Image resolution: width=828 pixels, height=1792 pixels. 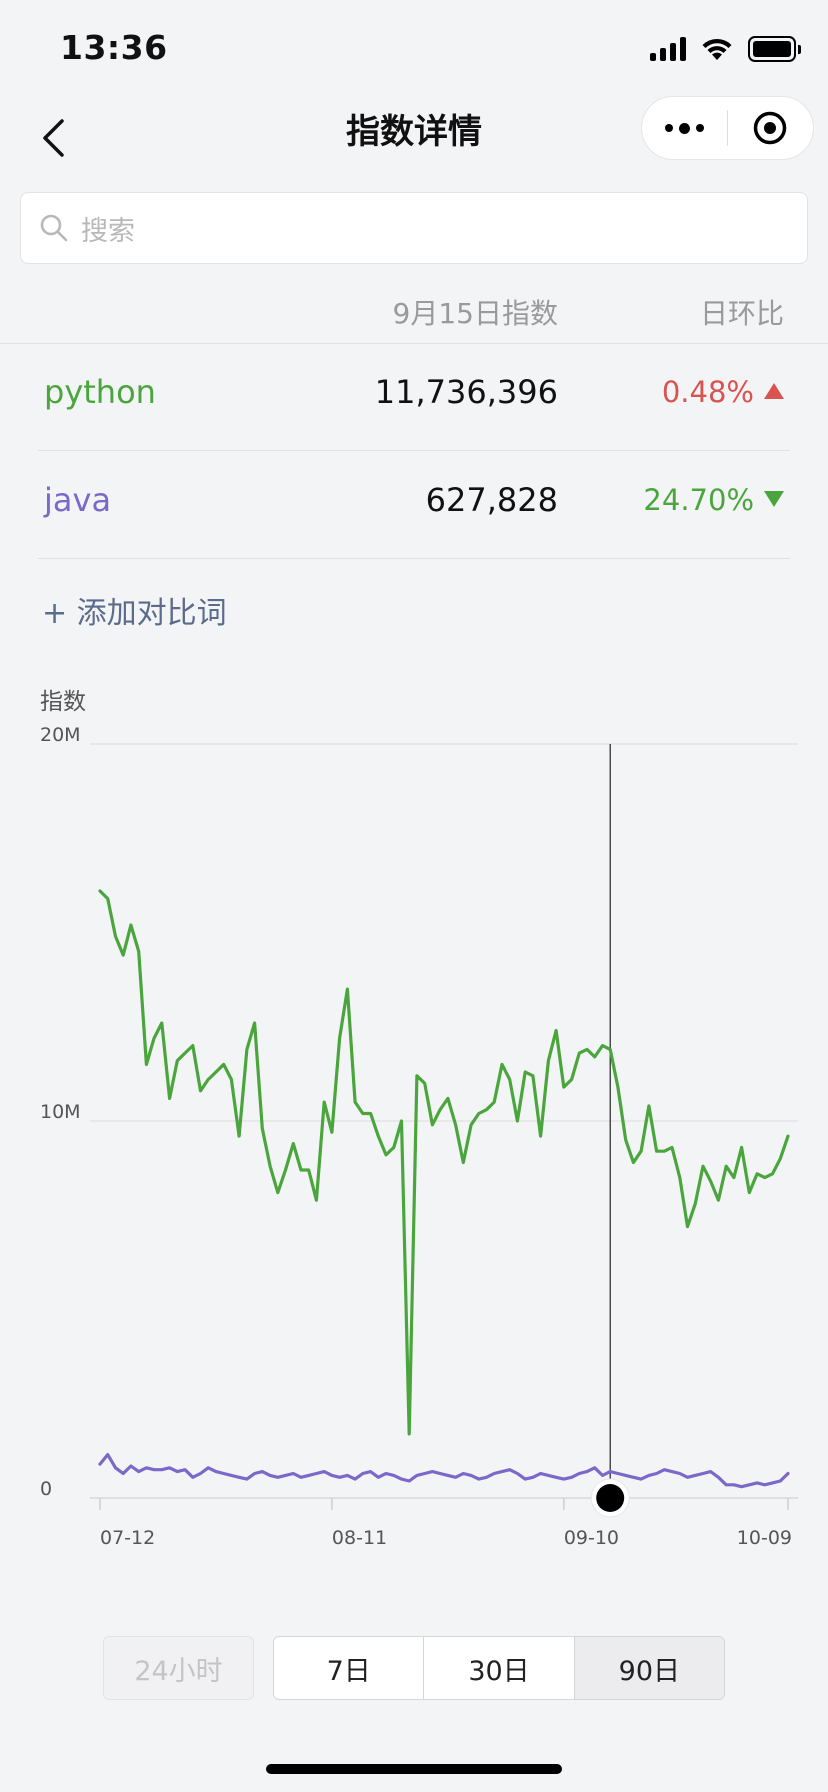 I want to click on status-time: 13:36, so click(x=114, y=47).